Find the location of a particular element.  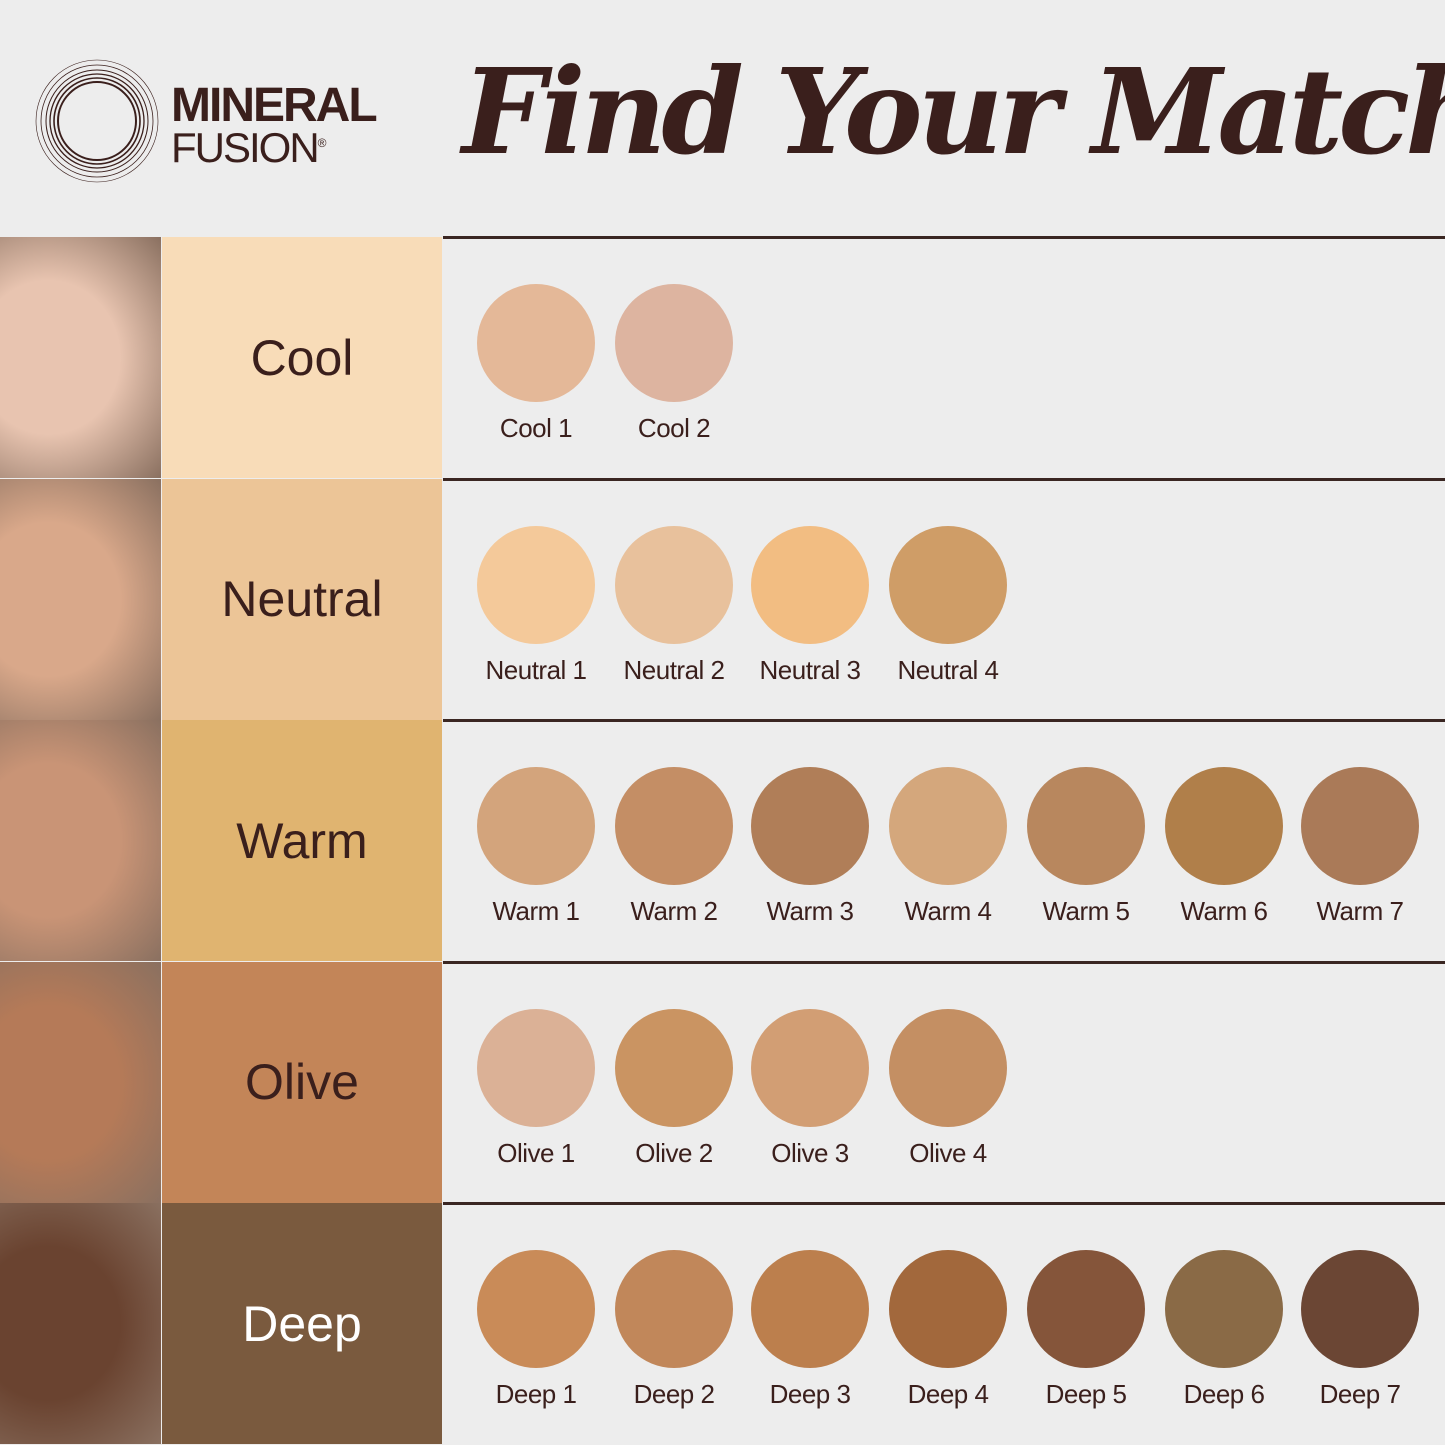

brand-line2: FUSION® is located at coordinates (248, 147).